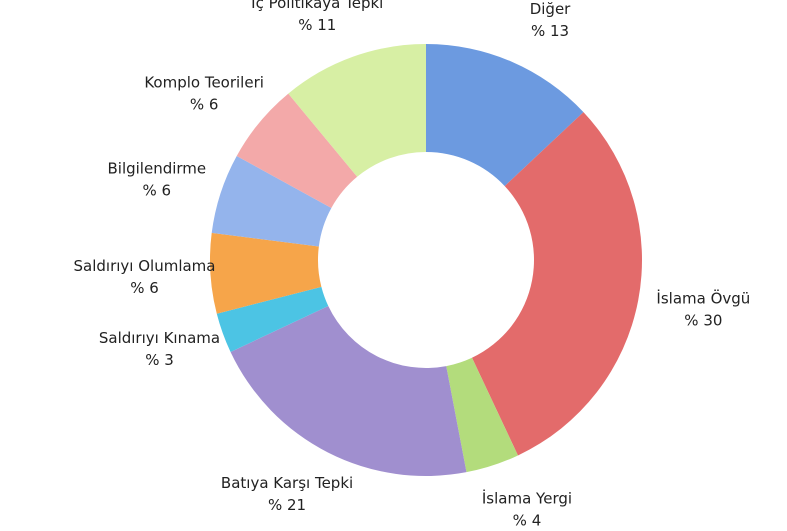 This screenshot has height=531, width=787. I want to click on slice-label: İslama Yergi, so click(527, 498).